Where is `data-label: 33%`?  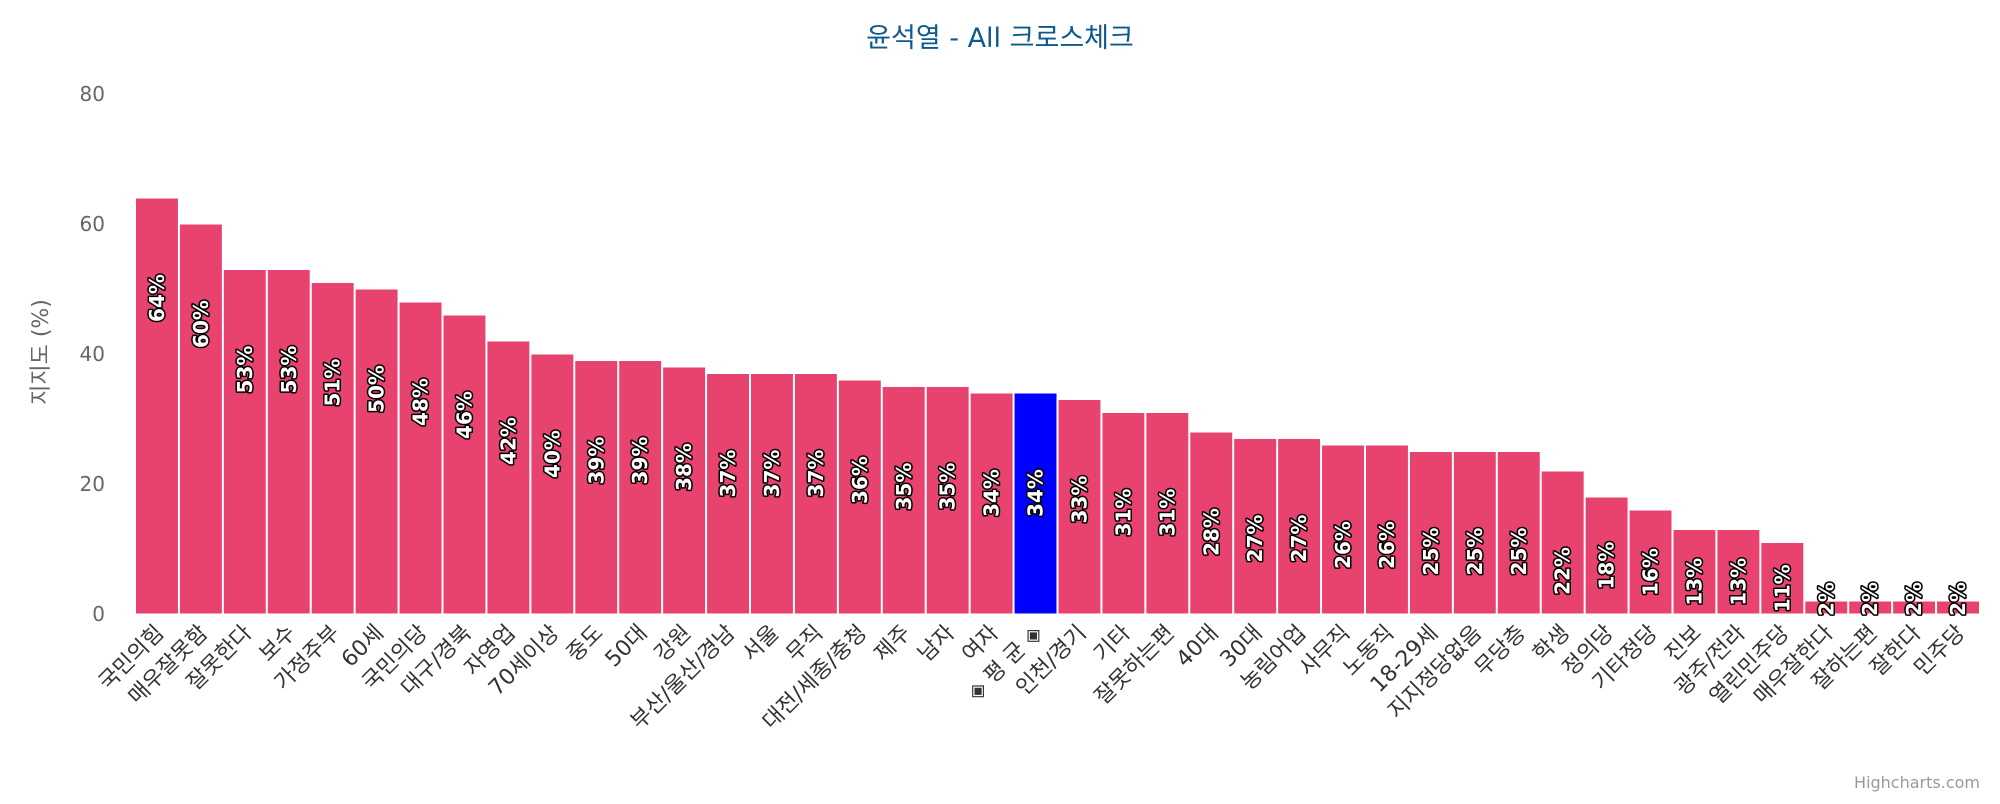 data-label: 33% is located at coordinates (1079, 500).